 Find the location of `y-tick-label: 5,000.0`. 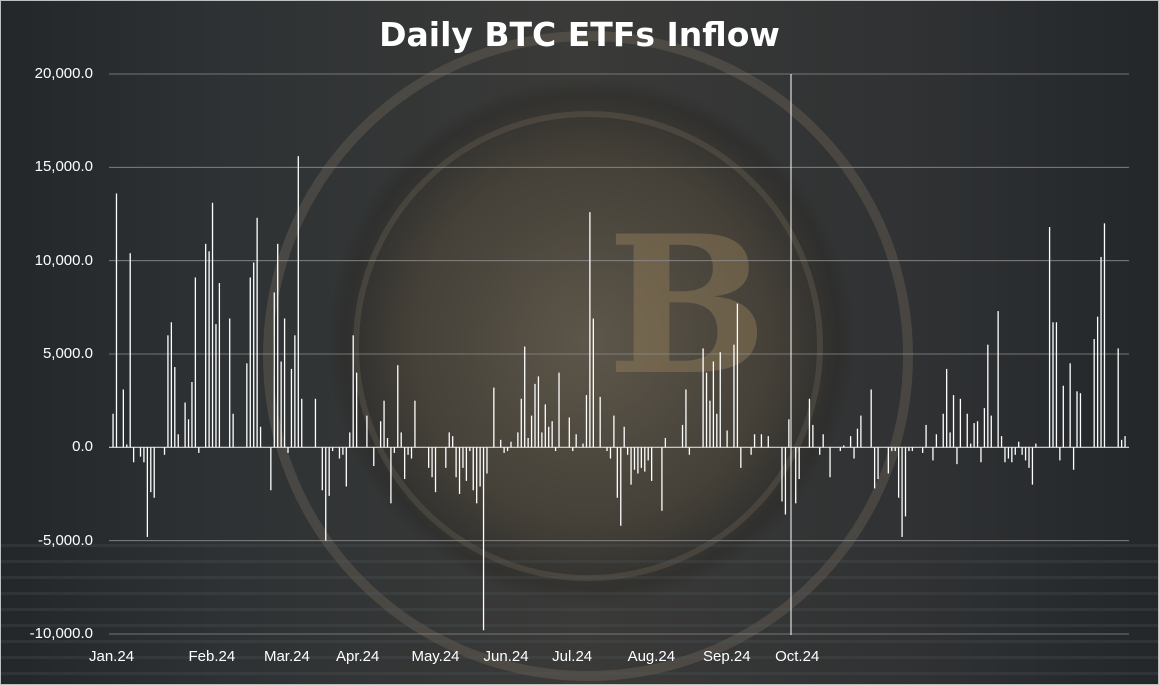

y-tick-label: 5,000.0 is located at coordinates (67, 353).